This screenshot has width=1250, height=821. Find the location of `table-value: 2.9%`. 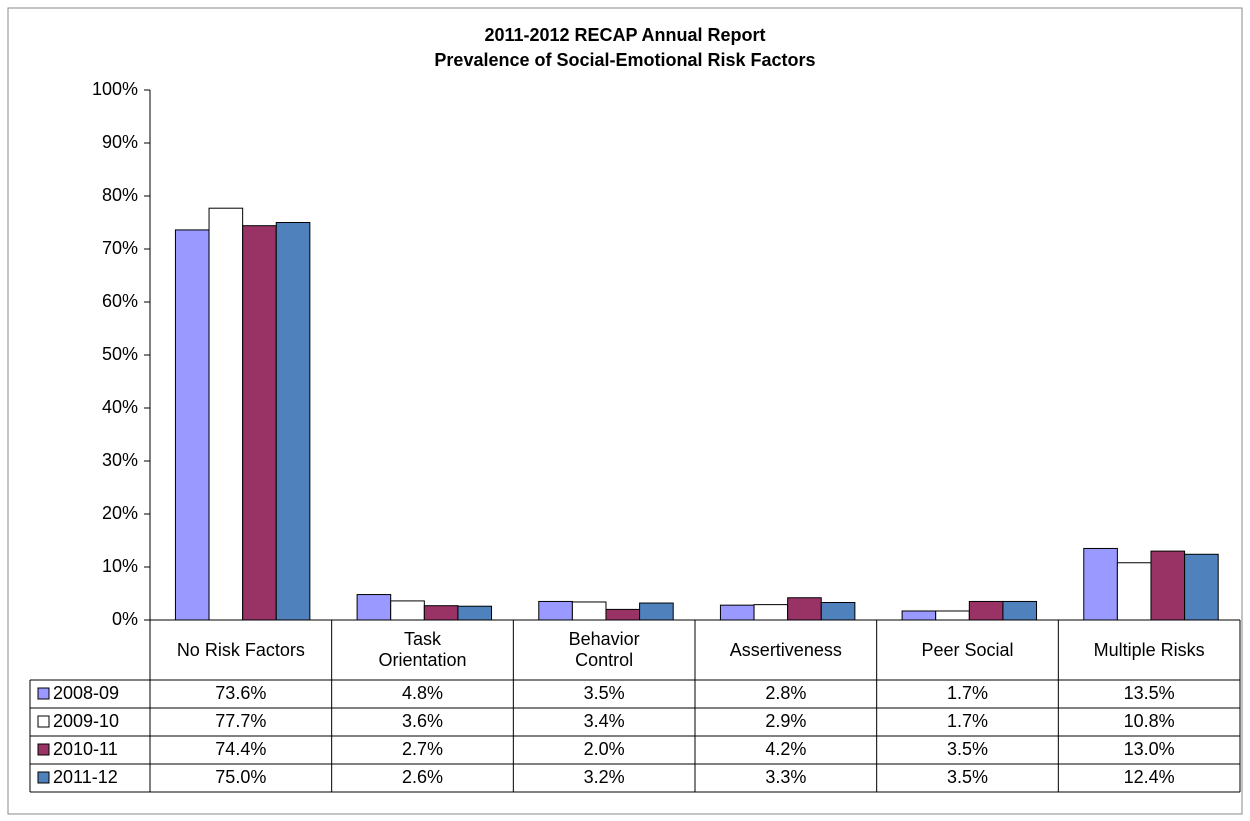

table-value: 2.9% is located at coordinates (785, 721).